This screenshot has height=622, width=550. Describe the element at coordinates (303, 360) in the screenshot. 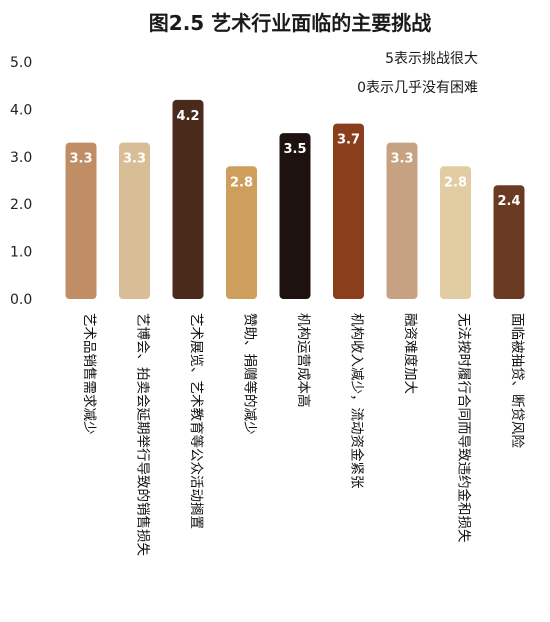

I see `category-label: 机构运营成本高` at that location.